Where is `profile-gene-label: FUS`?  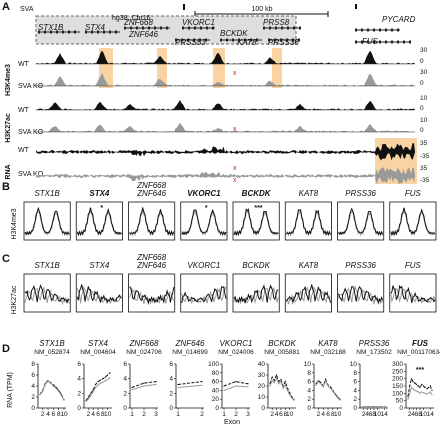 profile-gene-label: FUS is located at coordinates (413, 265).